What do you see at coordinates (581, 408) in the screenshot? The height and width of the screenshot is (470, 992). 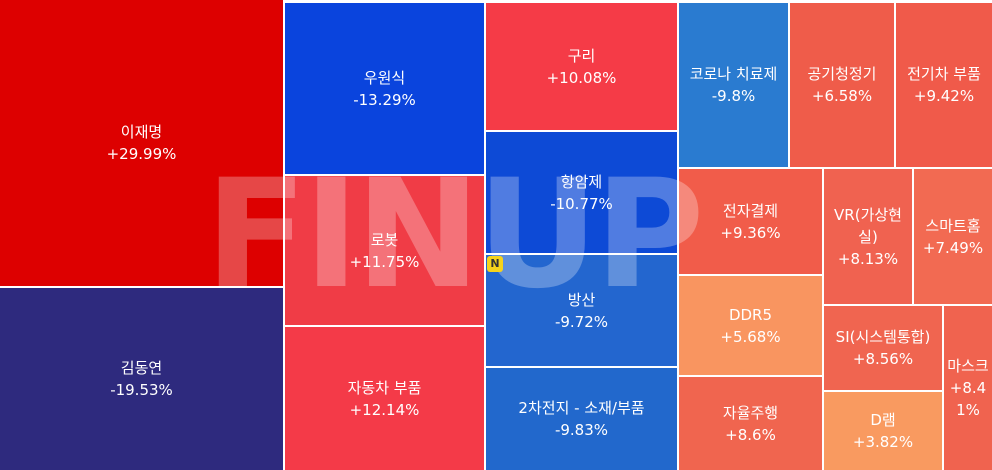 I see `tile-label: 2차전지 - 소재/부품` at bounding box center [581, 408].